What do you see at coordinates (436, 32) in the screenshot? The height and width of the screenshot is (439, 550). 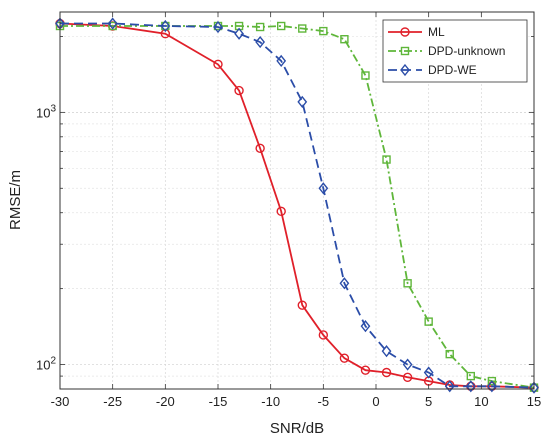 I see `legend-entry: ML` at bounding box center [436, 32].